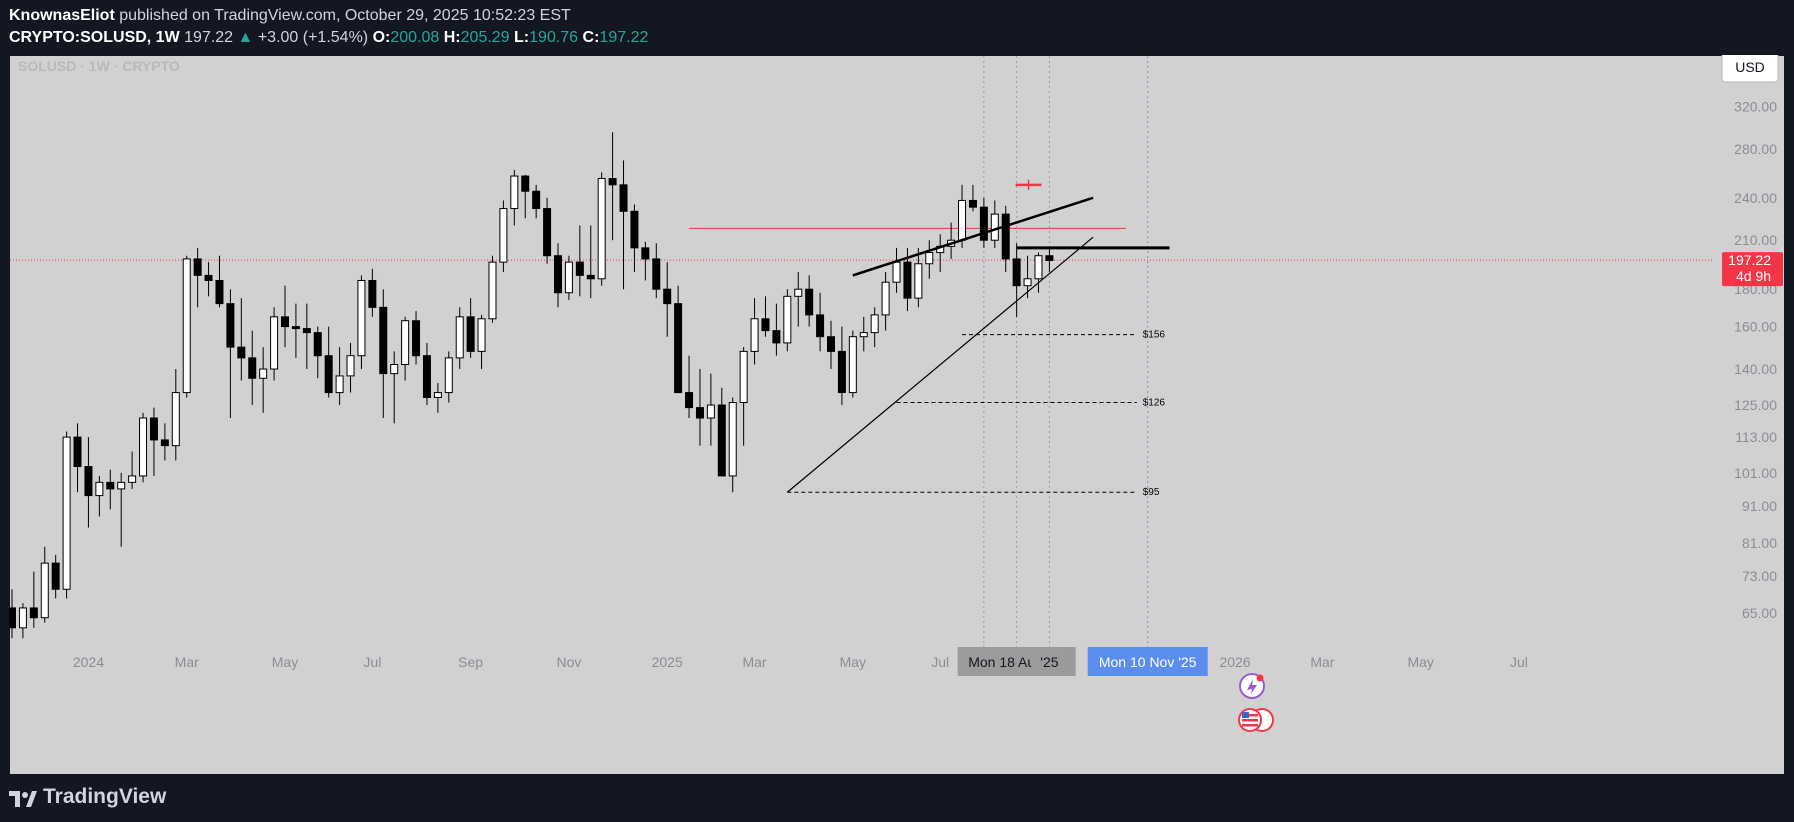  What do you see at coordinates (1256, 720) in the screenshot?
I see `us-flag-event-icon` at bounding box center [1256, 720].